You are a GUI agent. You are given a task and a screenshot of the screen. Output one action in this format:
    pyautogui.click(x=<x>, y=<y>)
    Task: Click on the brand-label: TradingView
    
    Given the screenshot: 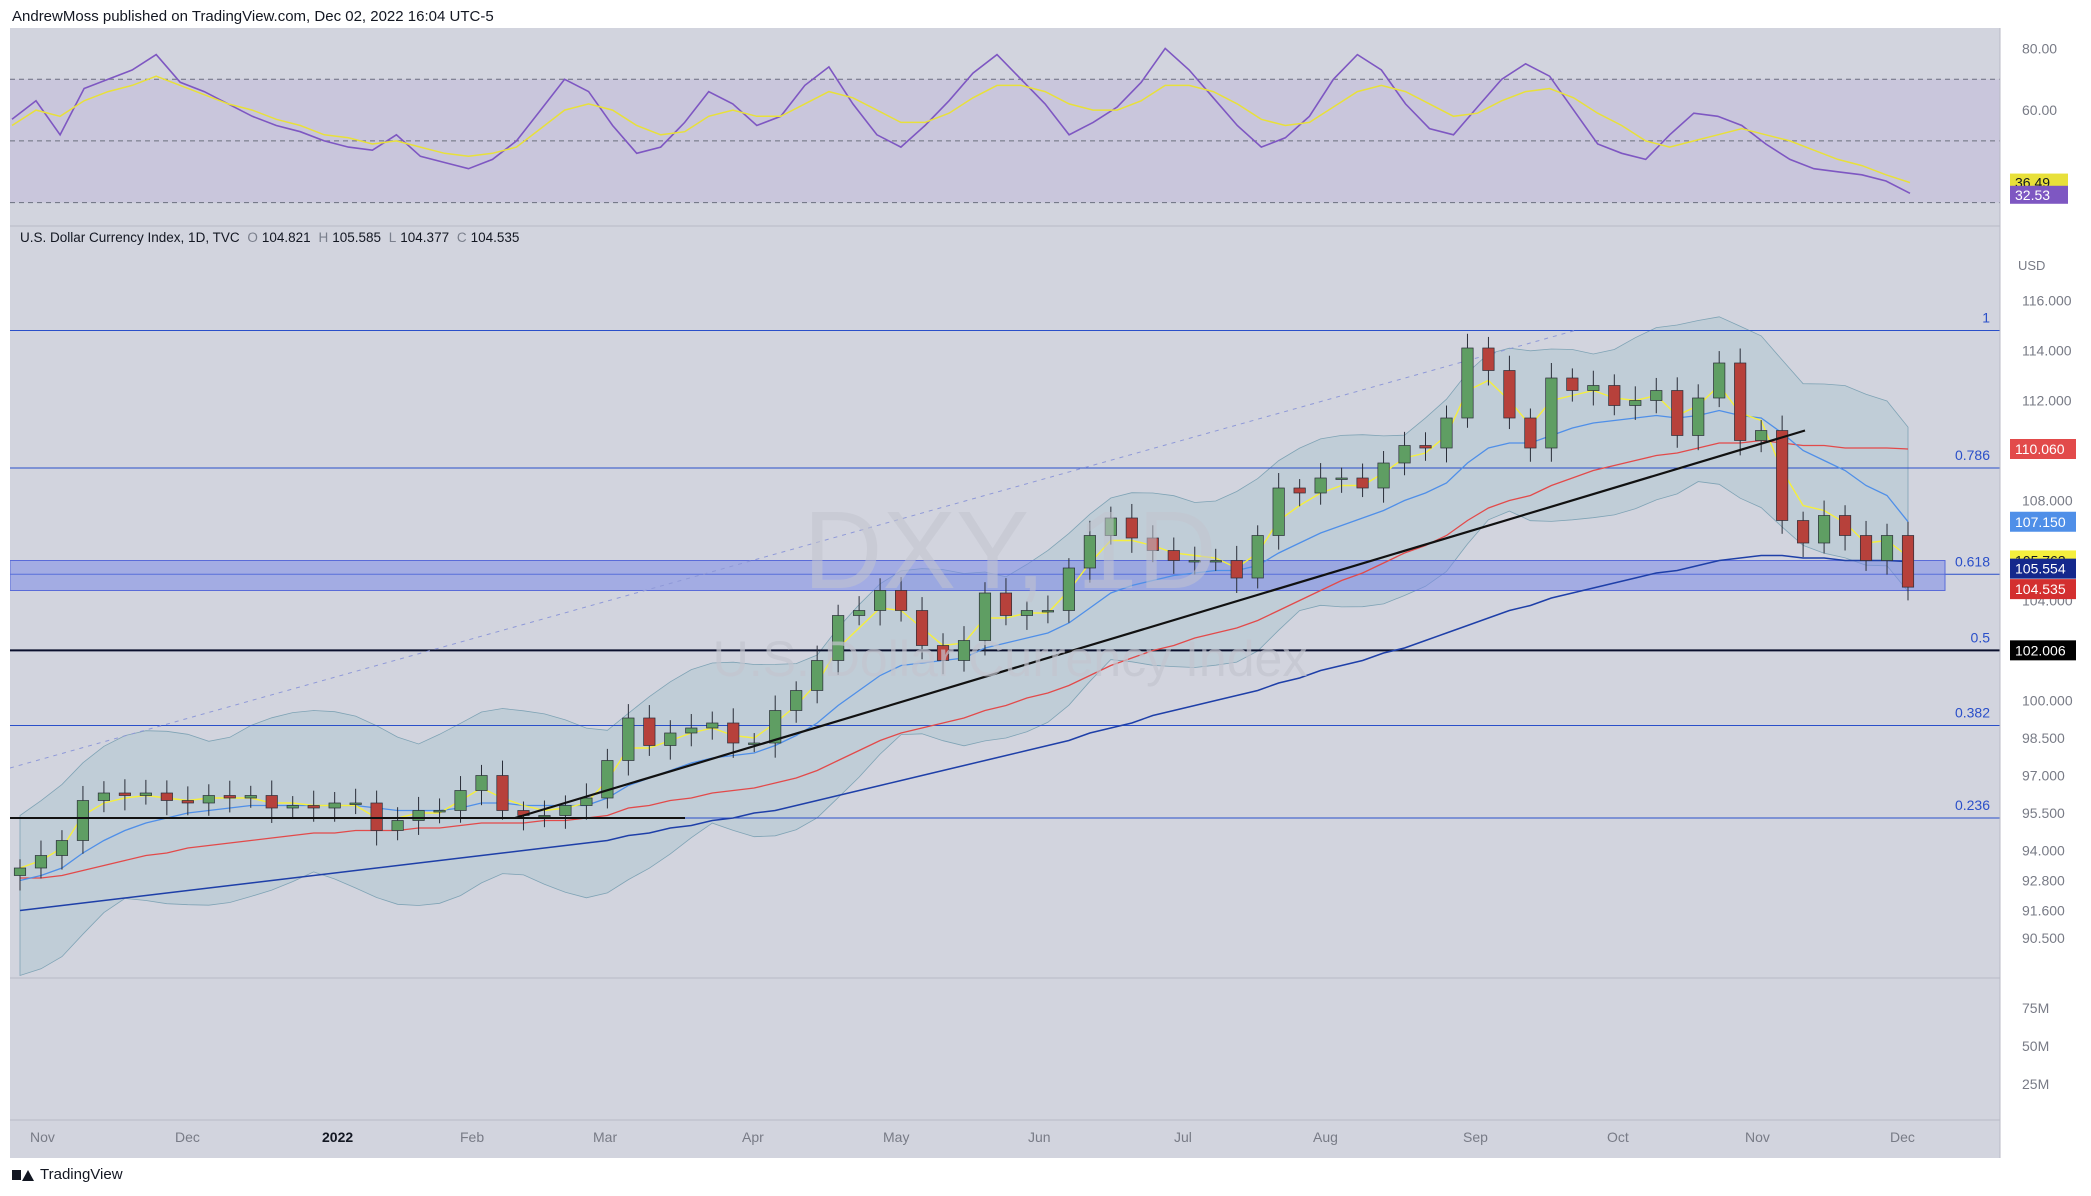 What is the action you would take?
    pyautogui.click(x=81, y=1174)
    